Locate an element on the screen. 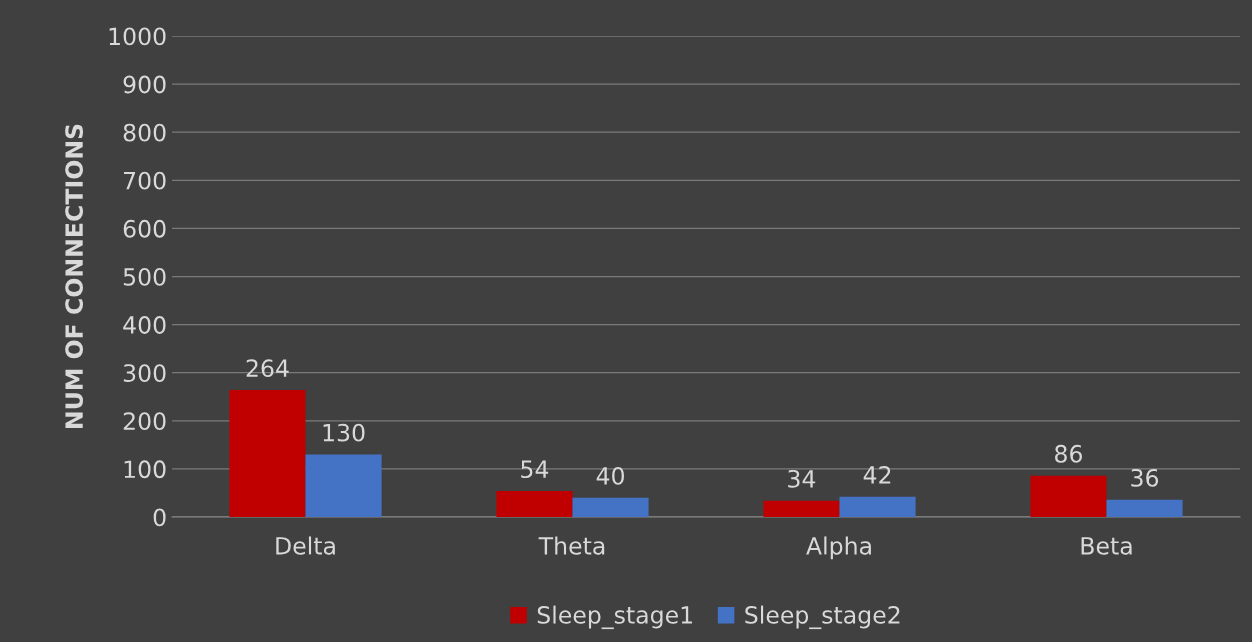 This screenshot has height=642, width=1252. y-axis-title: NUM OF CONNECTIONS is located at coordinates (74, 276).